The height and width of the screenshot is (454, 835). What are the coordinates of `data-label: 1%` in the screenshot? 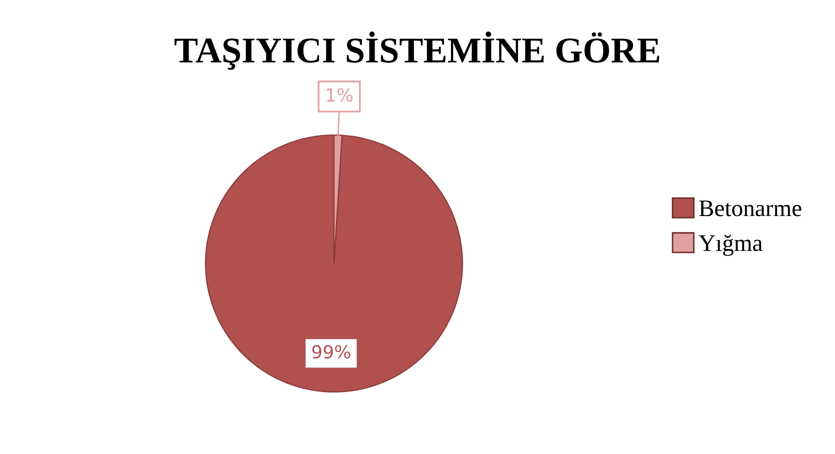 It's located at (339, 95).